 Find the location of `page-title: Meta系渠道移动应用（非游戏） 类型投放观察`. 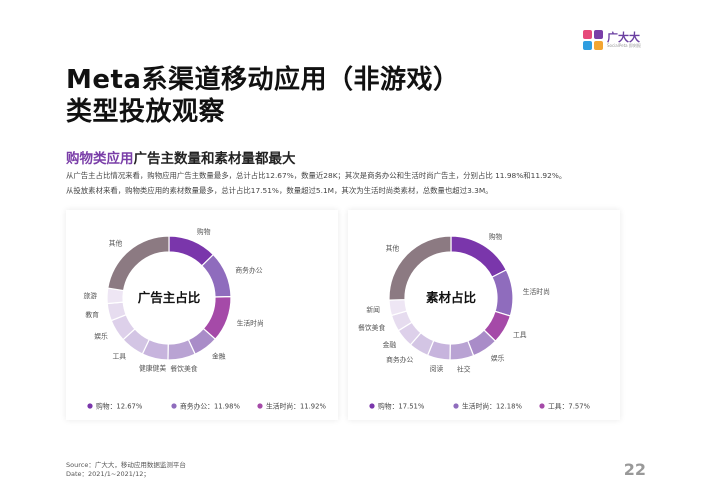

page-title: Meta系渠道移动应用（非游戏） 类型投放观察 is located at coordinates (262, 96).